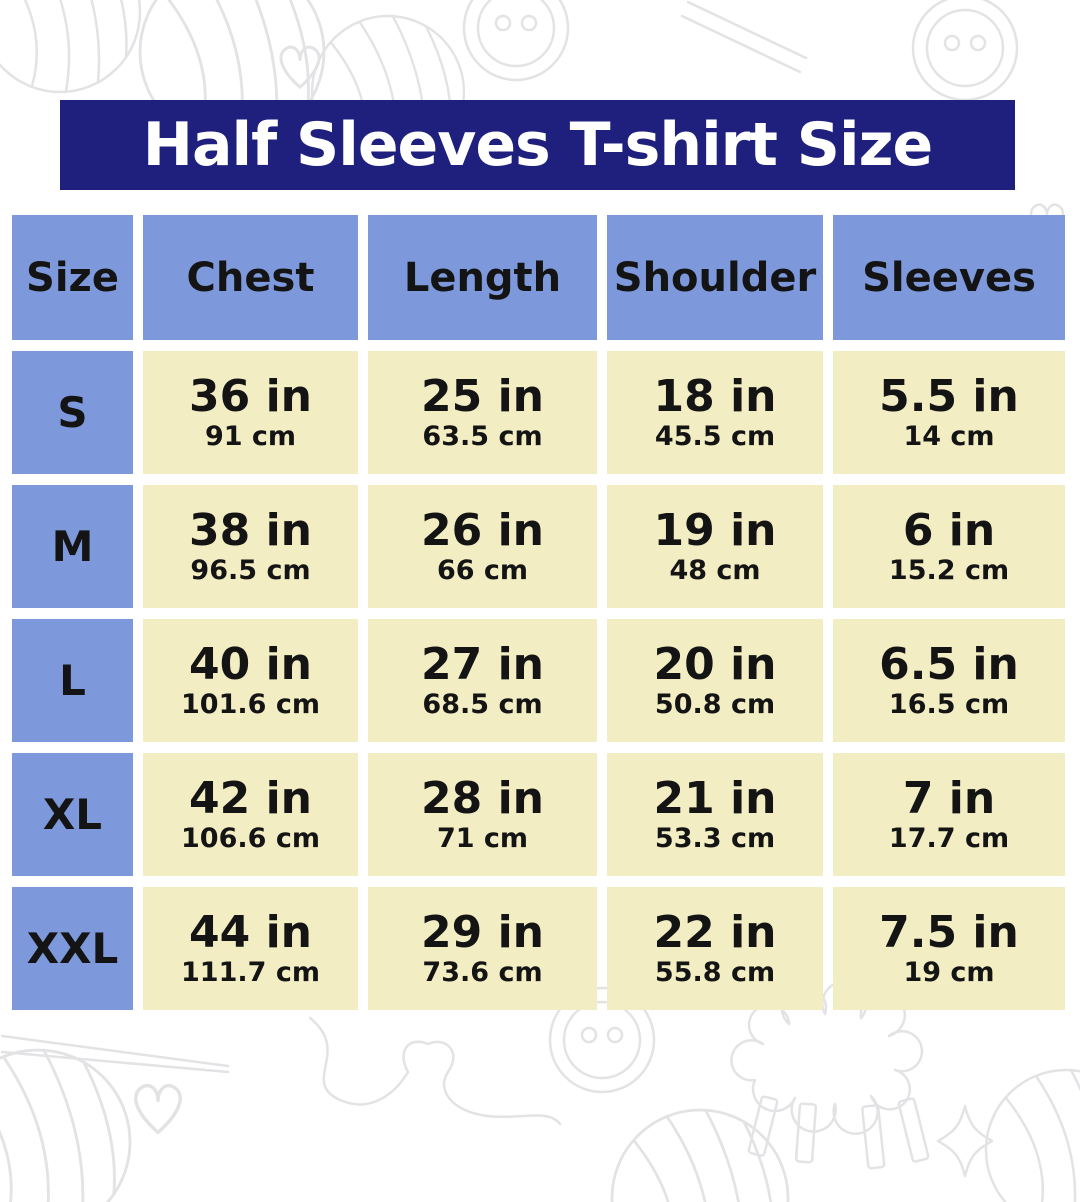 This screenshot has height=1202, width=1080. Describe the element at coordinates (250, 570) in the screenshot. I see `value-cm: 96.5 cm` at that location.